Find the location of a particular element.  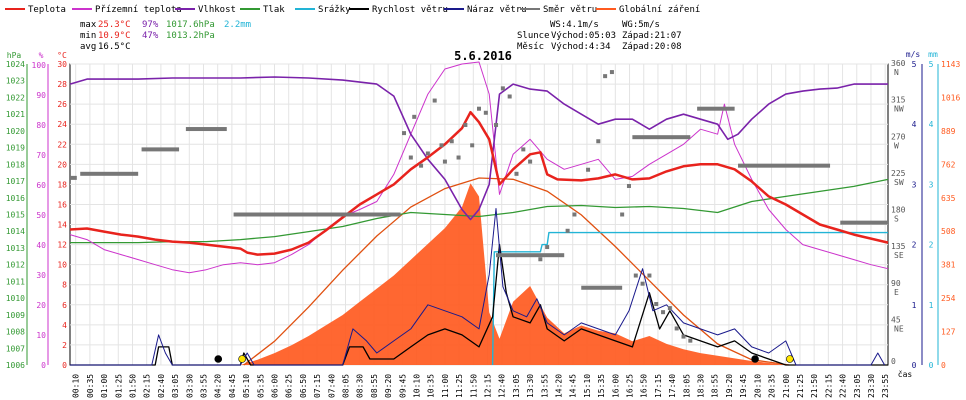

time-tick: 07:40 is located at coordinates (331, 386).